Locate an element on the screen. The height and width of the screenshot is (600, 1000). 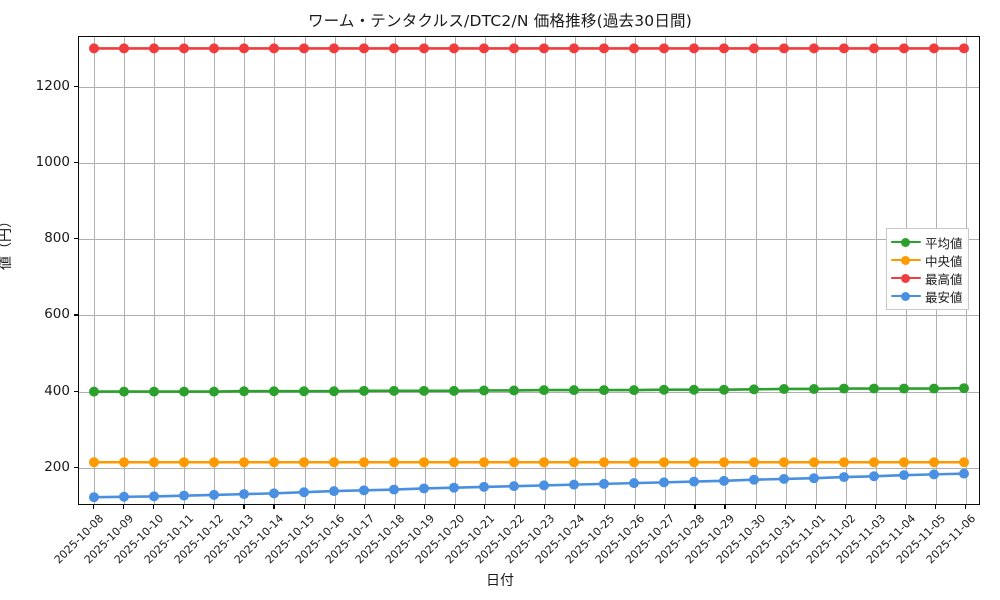
legend-item-最高値: 最高値 is located at coordinates (927, 278).